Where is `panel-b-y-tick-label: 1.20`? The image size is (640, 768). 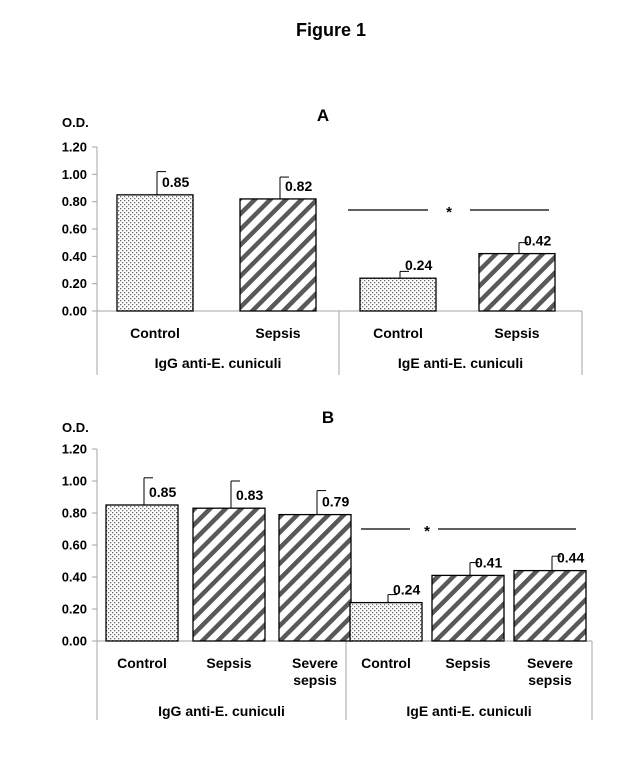 panel-b-y-tick-label: 1.20 is located at coordinates (74, 449).